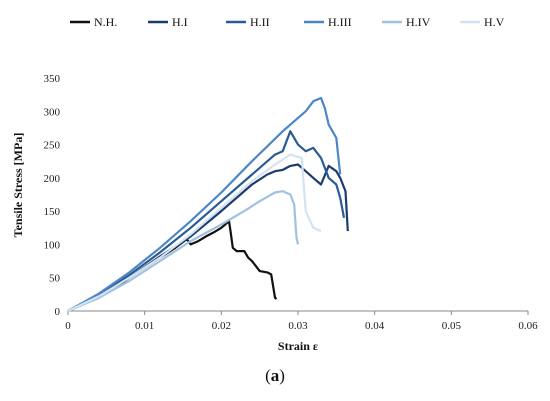 This screenshot has height=401, width=550. What do you see at coordinates (52, 179) in the screenshot?
I see `y-tick-label: 200` at bounding box center [52, 179].